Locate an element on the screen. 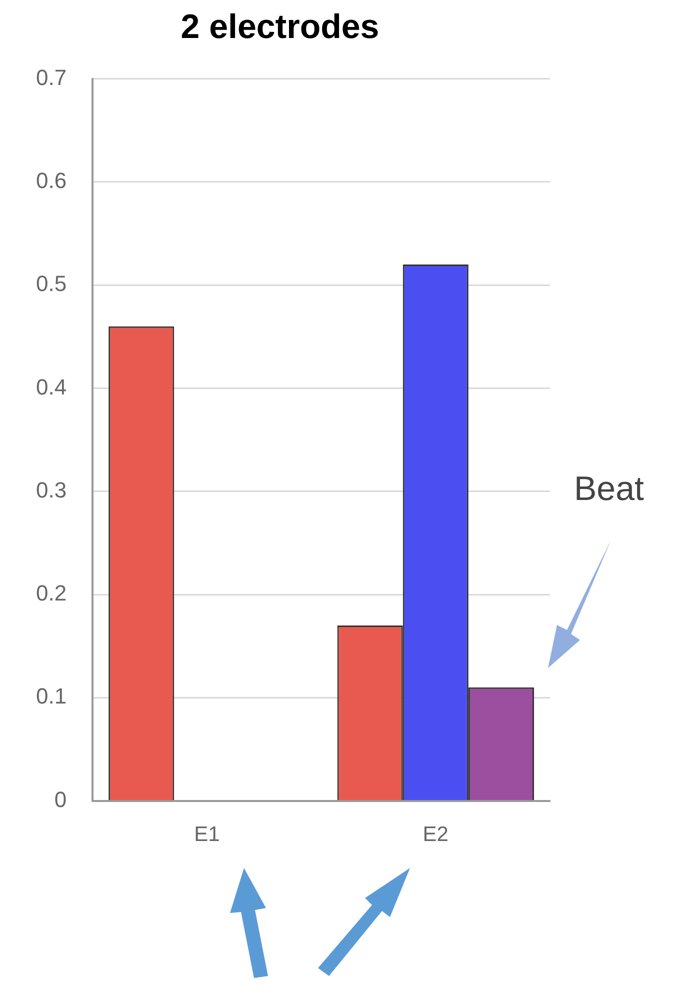 The image size is (682, 993). y-tick-label: 0.5 is located at coordinates (51, 283).